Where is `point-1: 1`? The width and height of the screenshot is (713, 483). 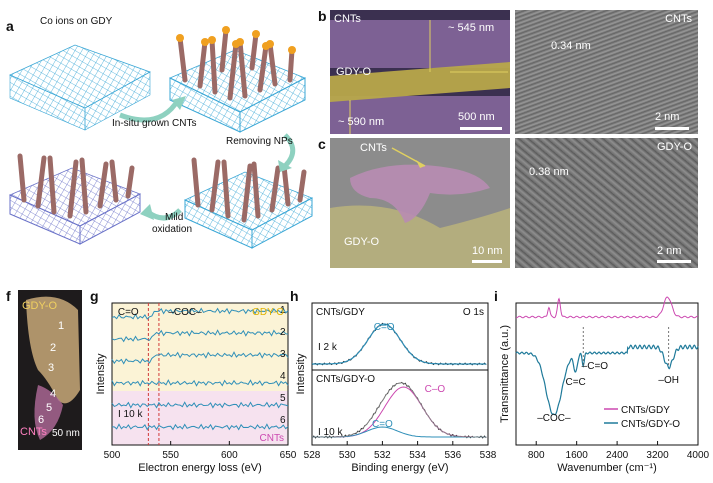
point-1: 1 is located at coordinates (61, 326).